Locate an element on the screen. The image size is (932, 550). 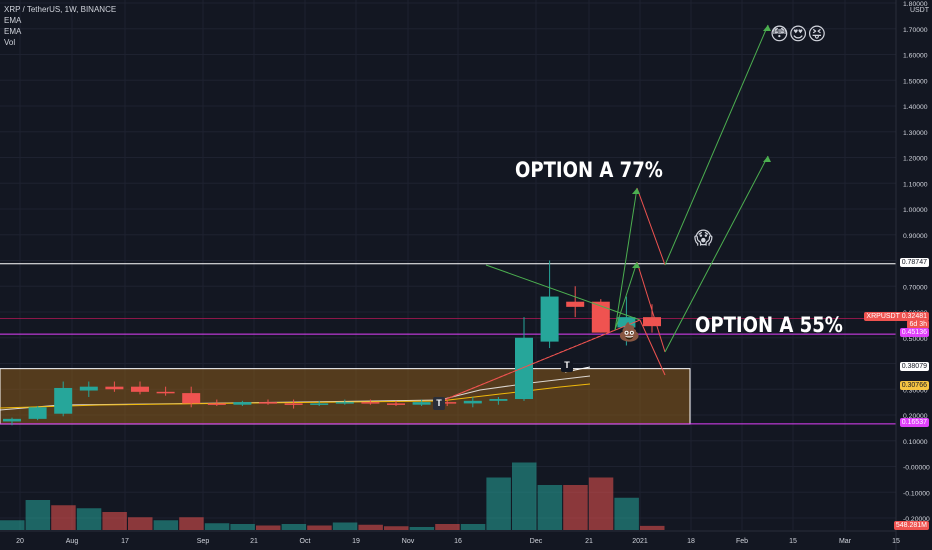
time-tick-label: Mar is located at coordinates (845, 541).